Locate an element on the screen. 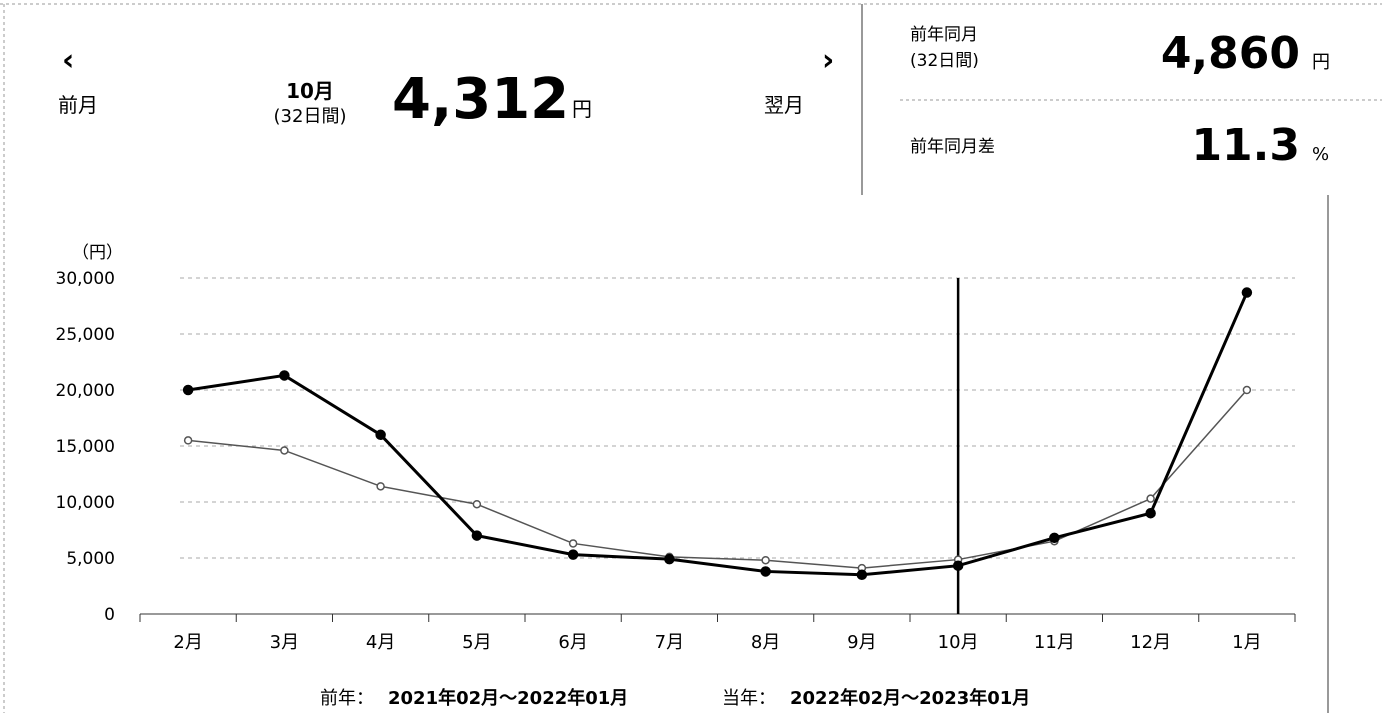  unit: 円 is located at coordinates (582, 109).